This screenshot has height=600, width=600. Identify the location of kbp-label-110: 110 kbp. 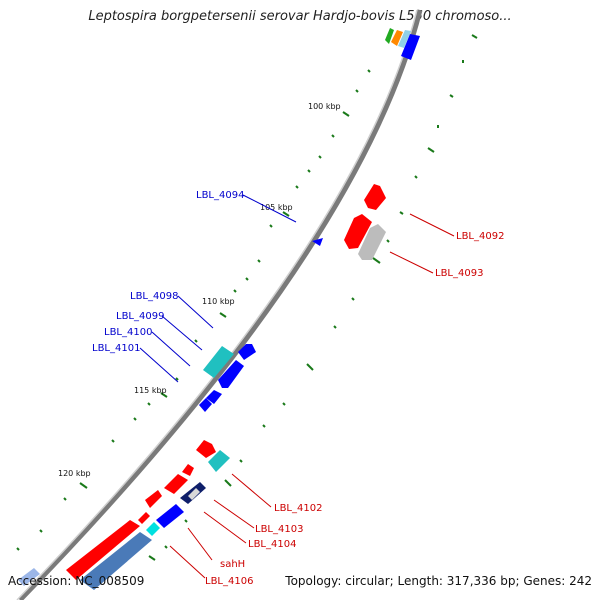
(218, 301).